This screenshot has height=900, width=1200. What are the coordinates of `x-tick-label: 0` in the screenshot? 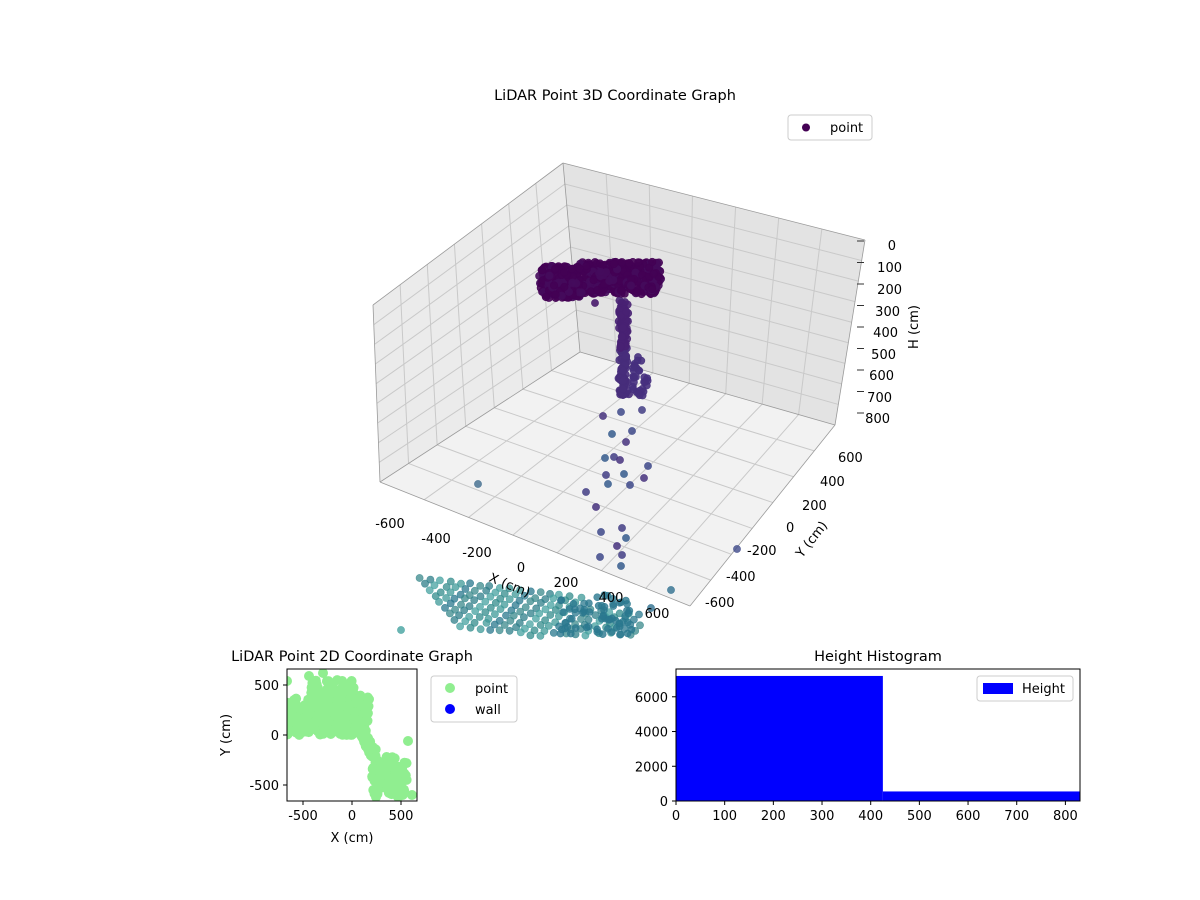 It's located at (352, 816).